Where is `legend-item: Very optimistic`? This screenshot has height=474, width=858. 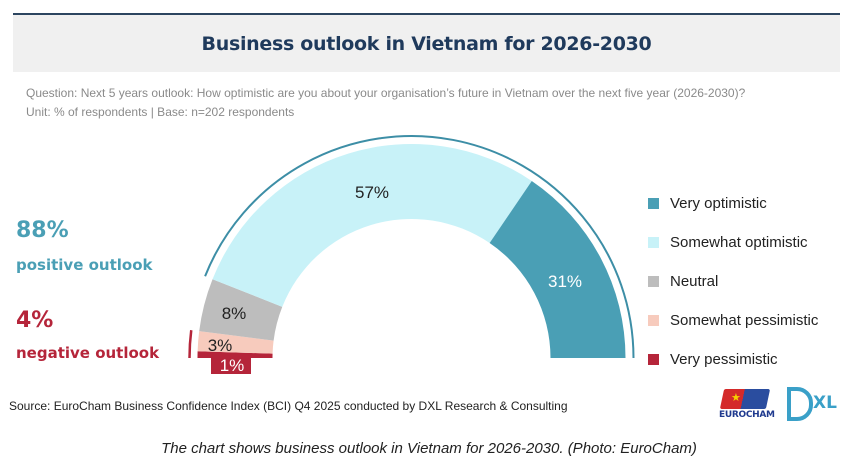
legend-item: Very optimistic is located at coordinates (733, 203).